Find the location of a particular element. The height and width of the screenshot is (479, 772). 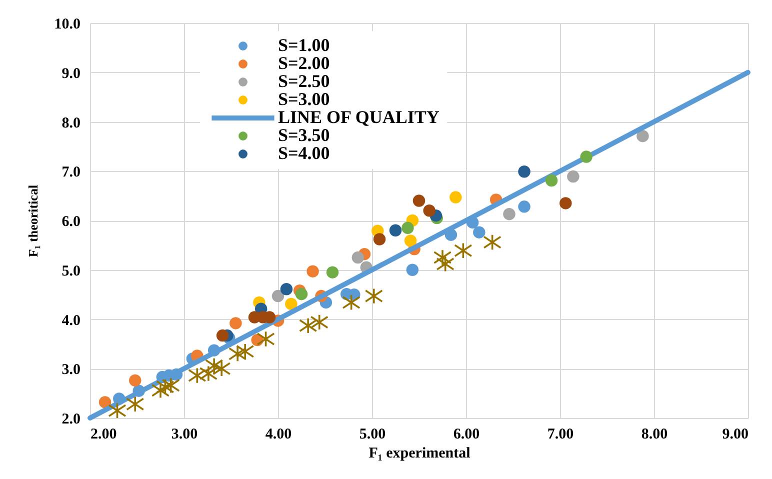

x-tick-label: 2.00 is located at coordinates (103, 434).